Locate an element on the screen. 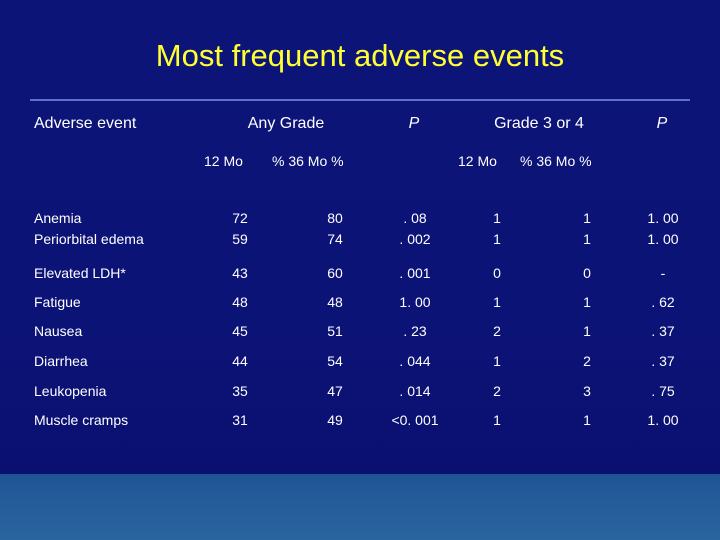 The image size is (720, 540). table-row-event: Anemia is located at coordinates (58, 218).